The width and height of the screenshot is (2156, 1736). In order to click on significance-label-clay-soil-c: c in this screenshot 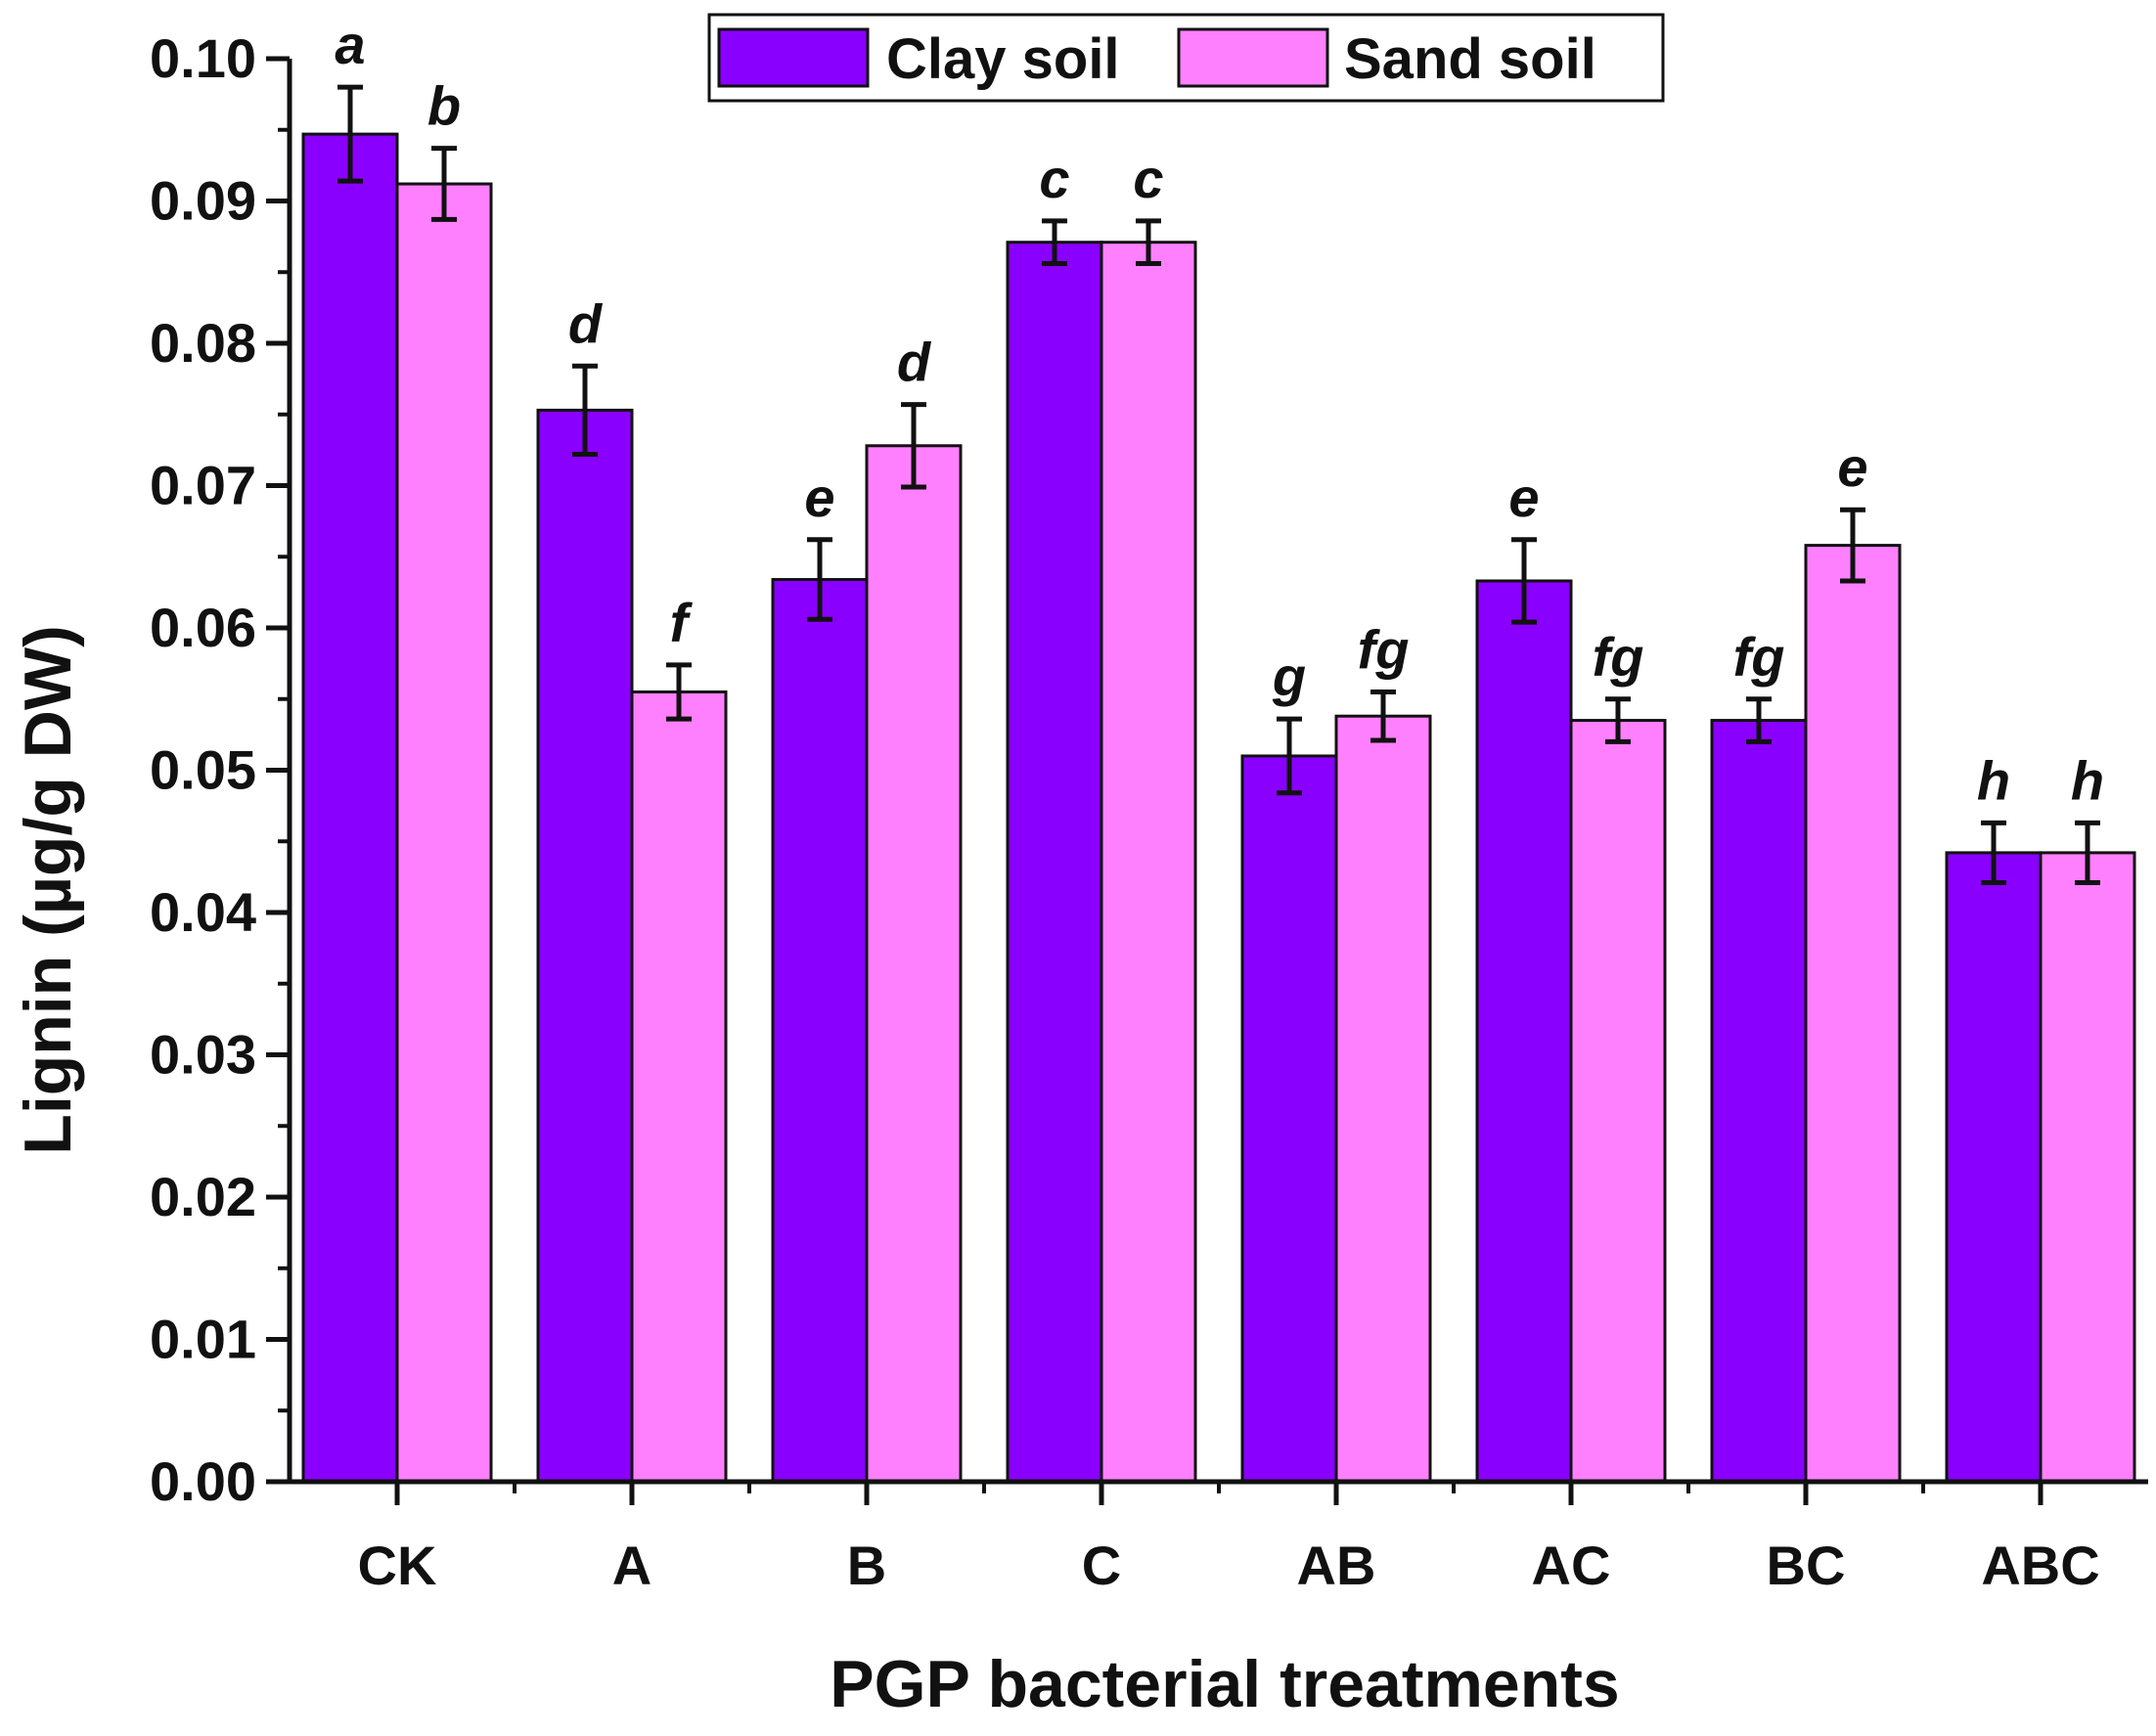, I will do `click(1054, 178)`.